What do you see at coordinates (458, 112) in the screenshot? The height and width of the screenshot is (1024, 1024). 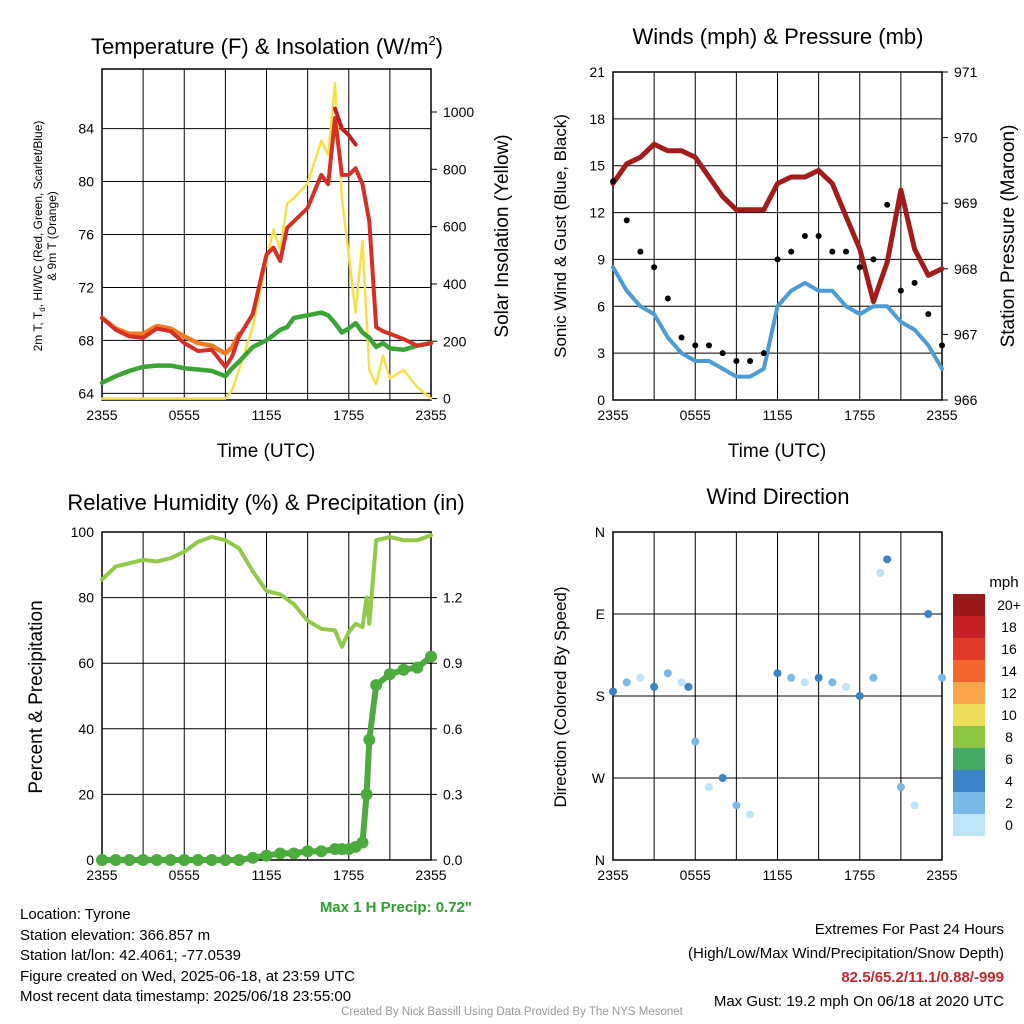 I see `y2-tick-label: 1000` at bounding box center [458, 112].